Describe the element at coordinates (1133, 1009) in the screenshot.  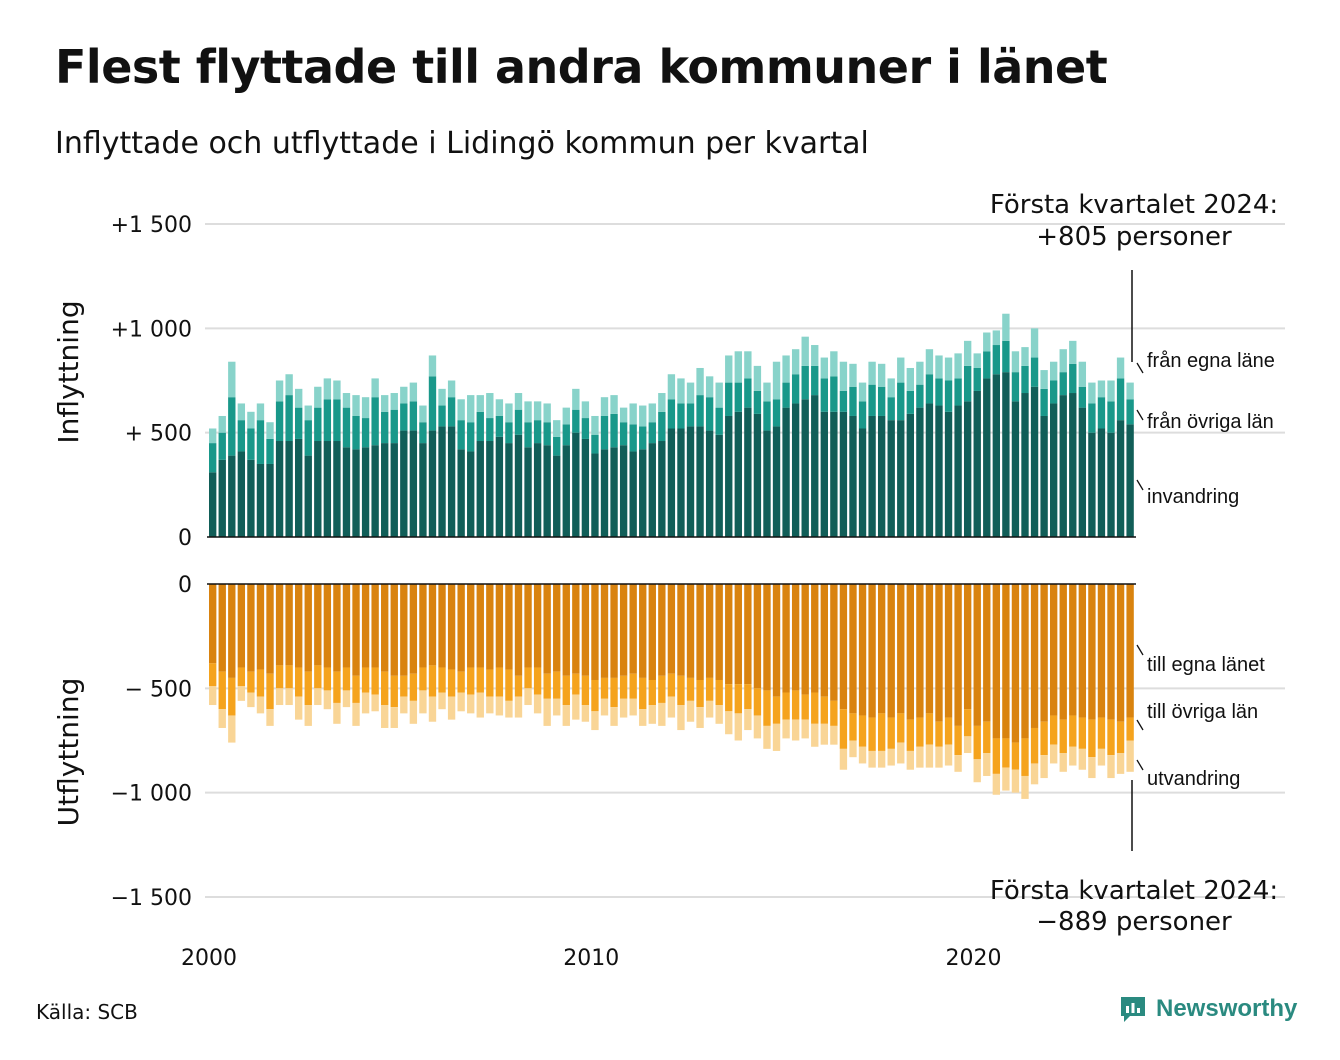
I see `newsworthy-logo-icon` at that location.